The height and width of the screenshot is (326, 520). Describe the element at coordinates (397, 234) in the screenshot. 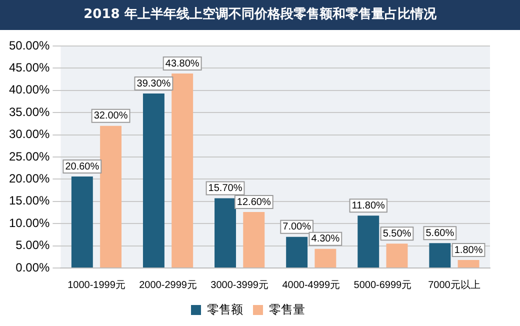

I see `data-label: 5.50%` at that location.